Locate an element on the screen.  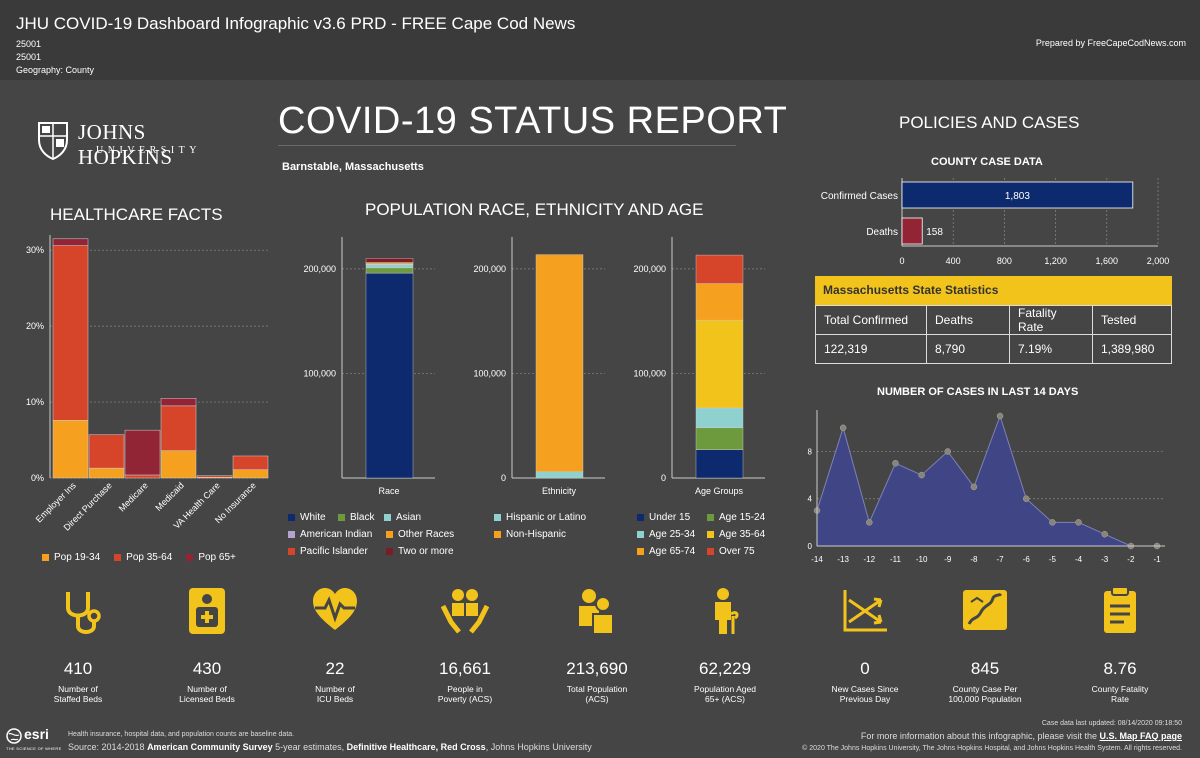
mass-header-cell: Deaths is located at coordinates (968, 320).